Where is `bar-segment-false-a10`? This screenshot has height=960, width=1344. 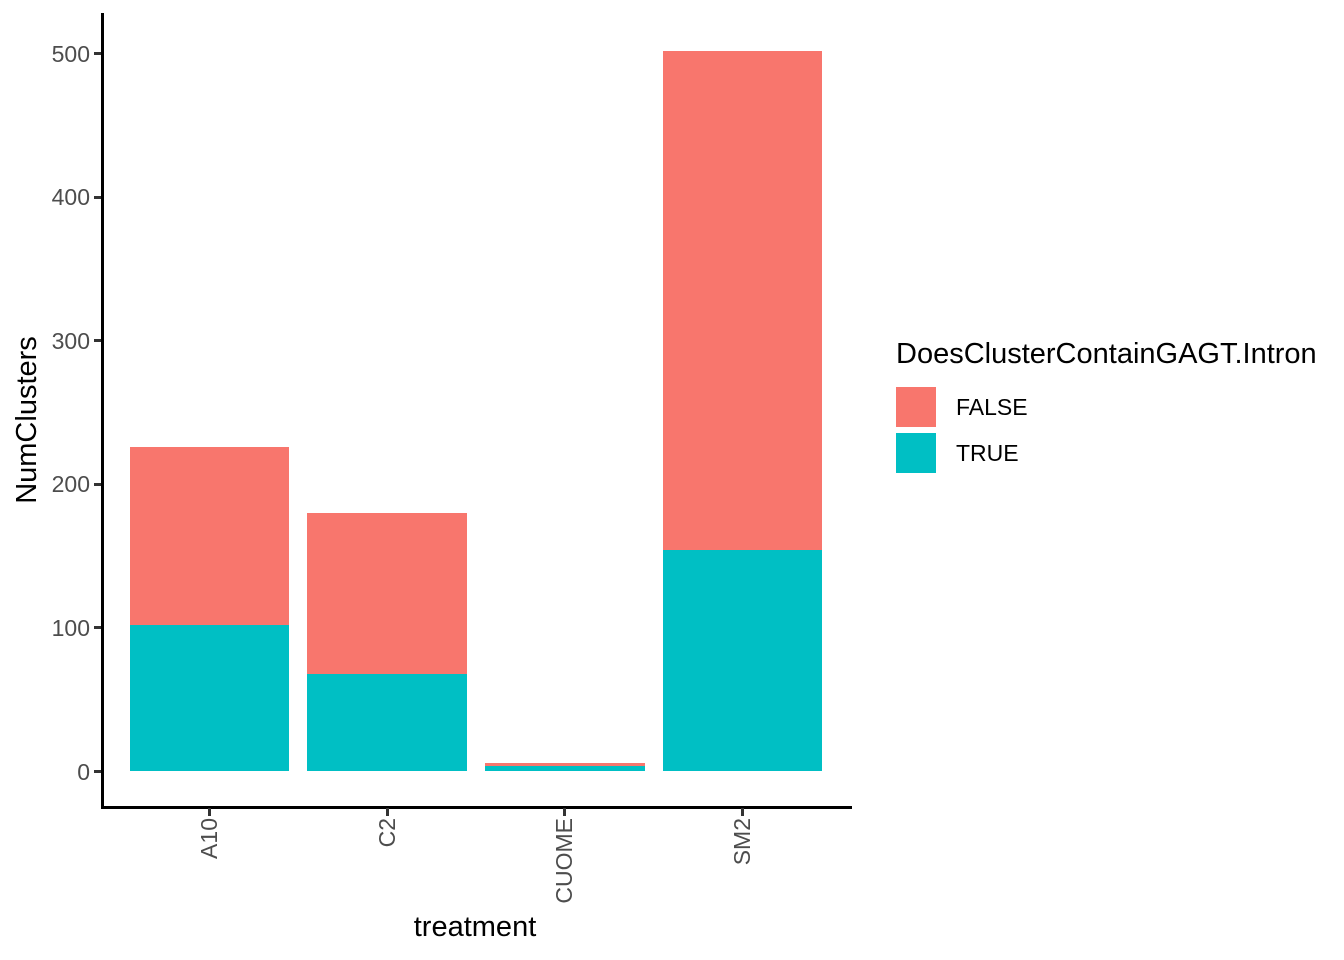 bar-segment-false-a10 is located at coordinates (209, 536).